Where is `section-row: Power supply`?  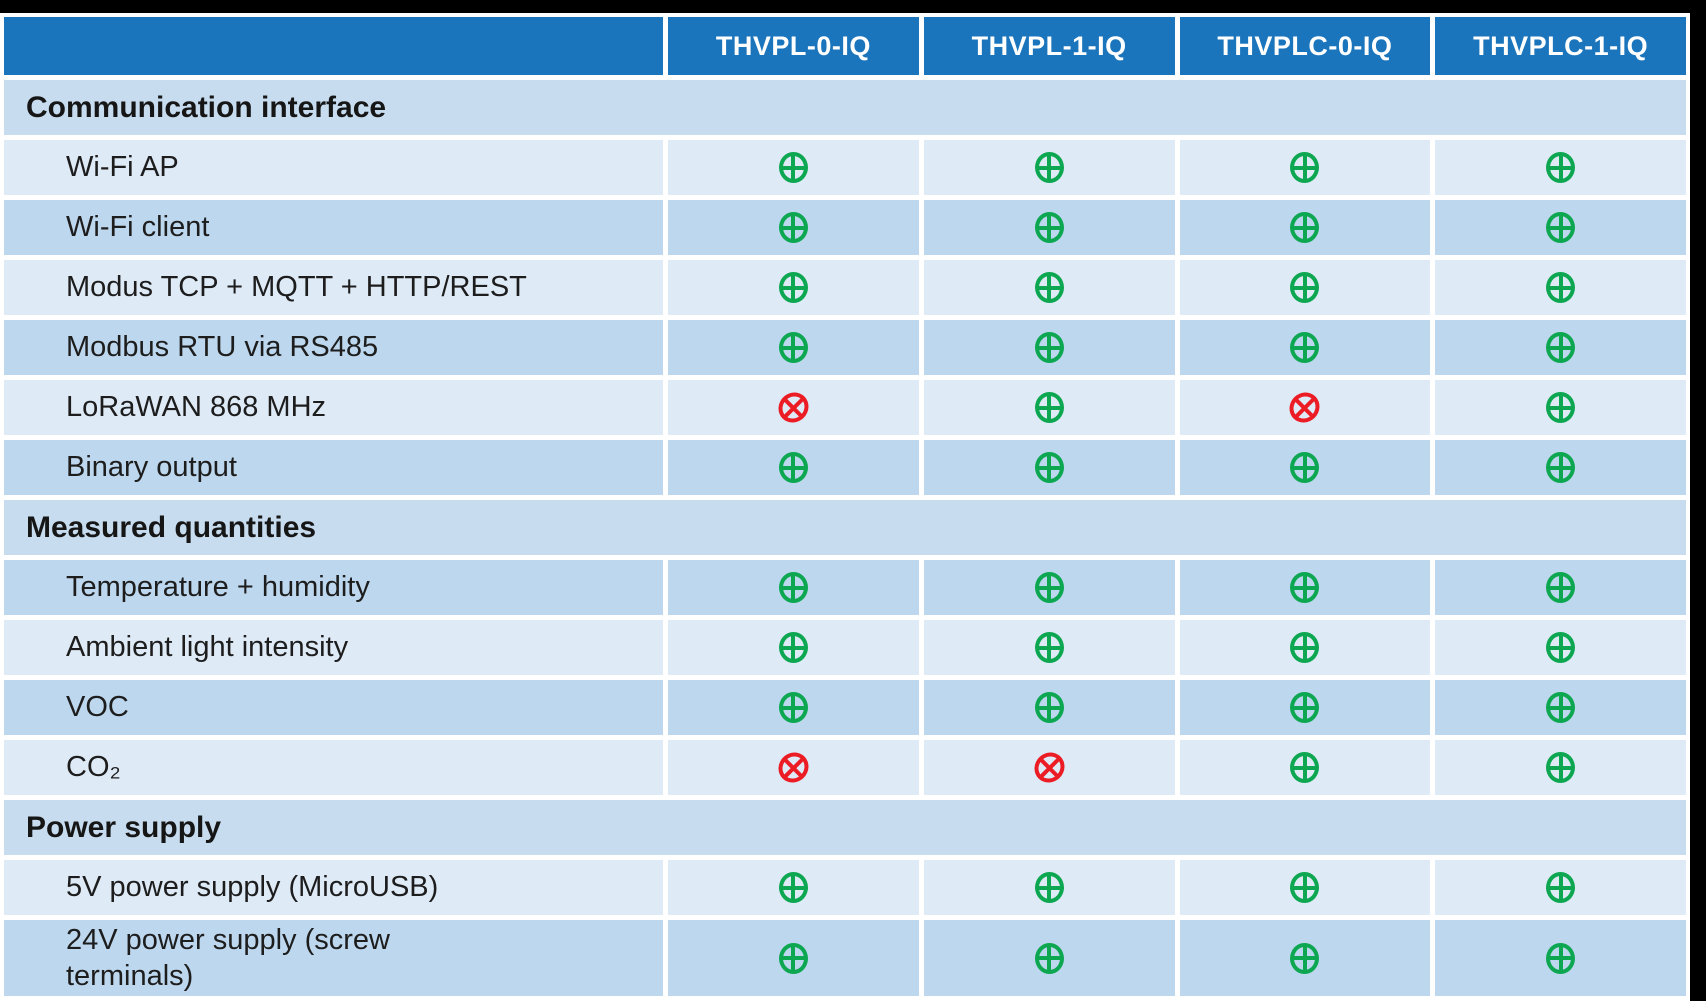 section-row: Power supply is located at coordinates (845, 827).